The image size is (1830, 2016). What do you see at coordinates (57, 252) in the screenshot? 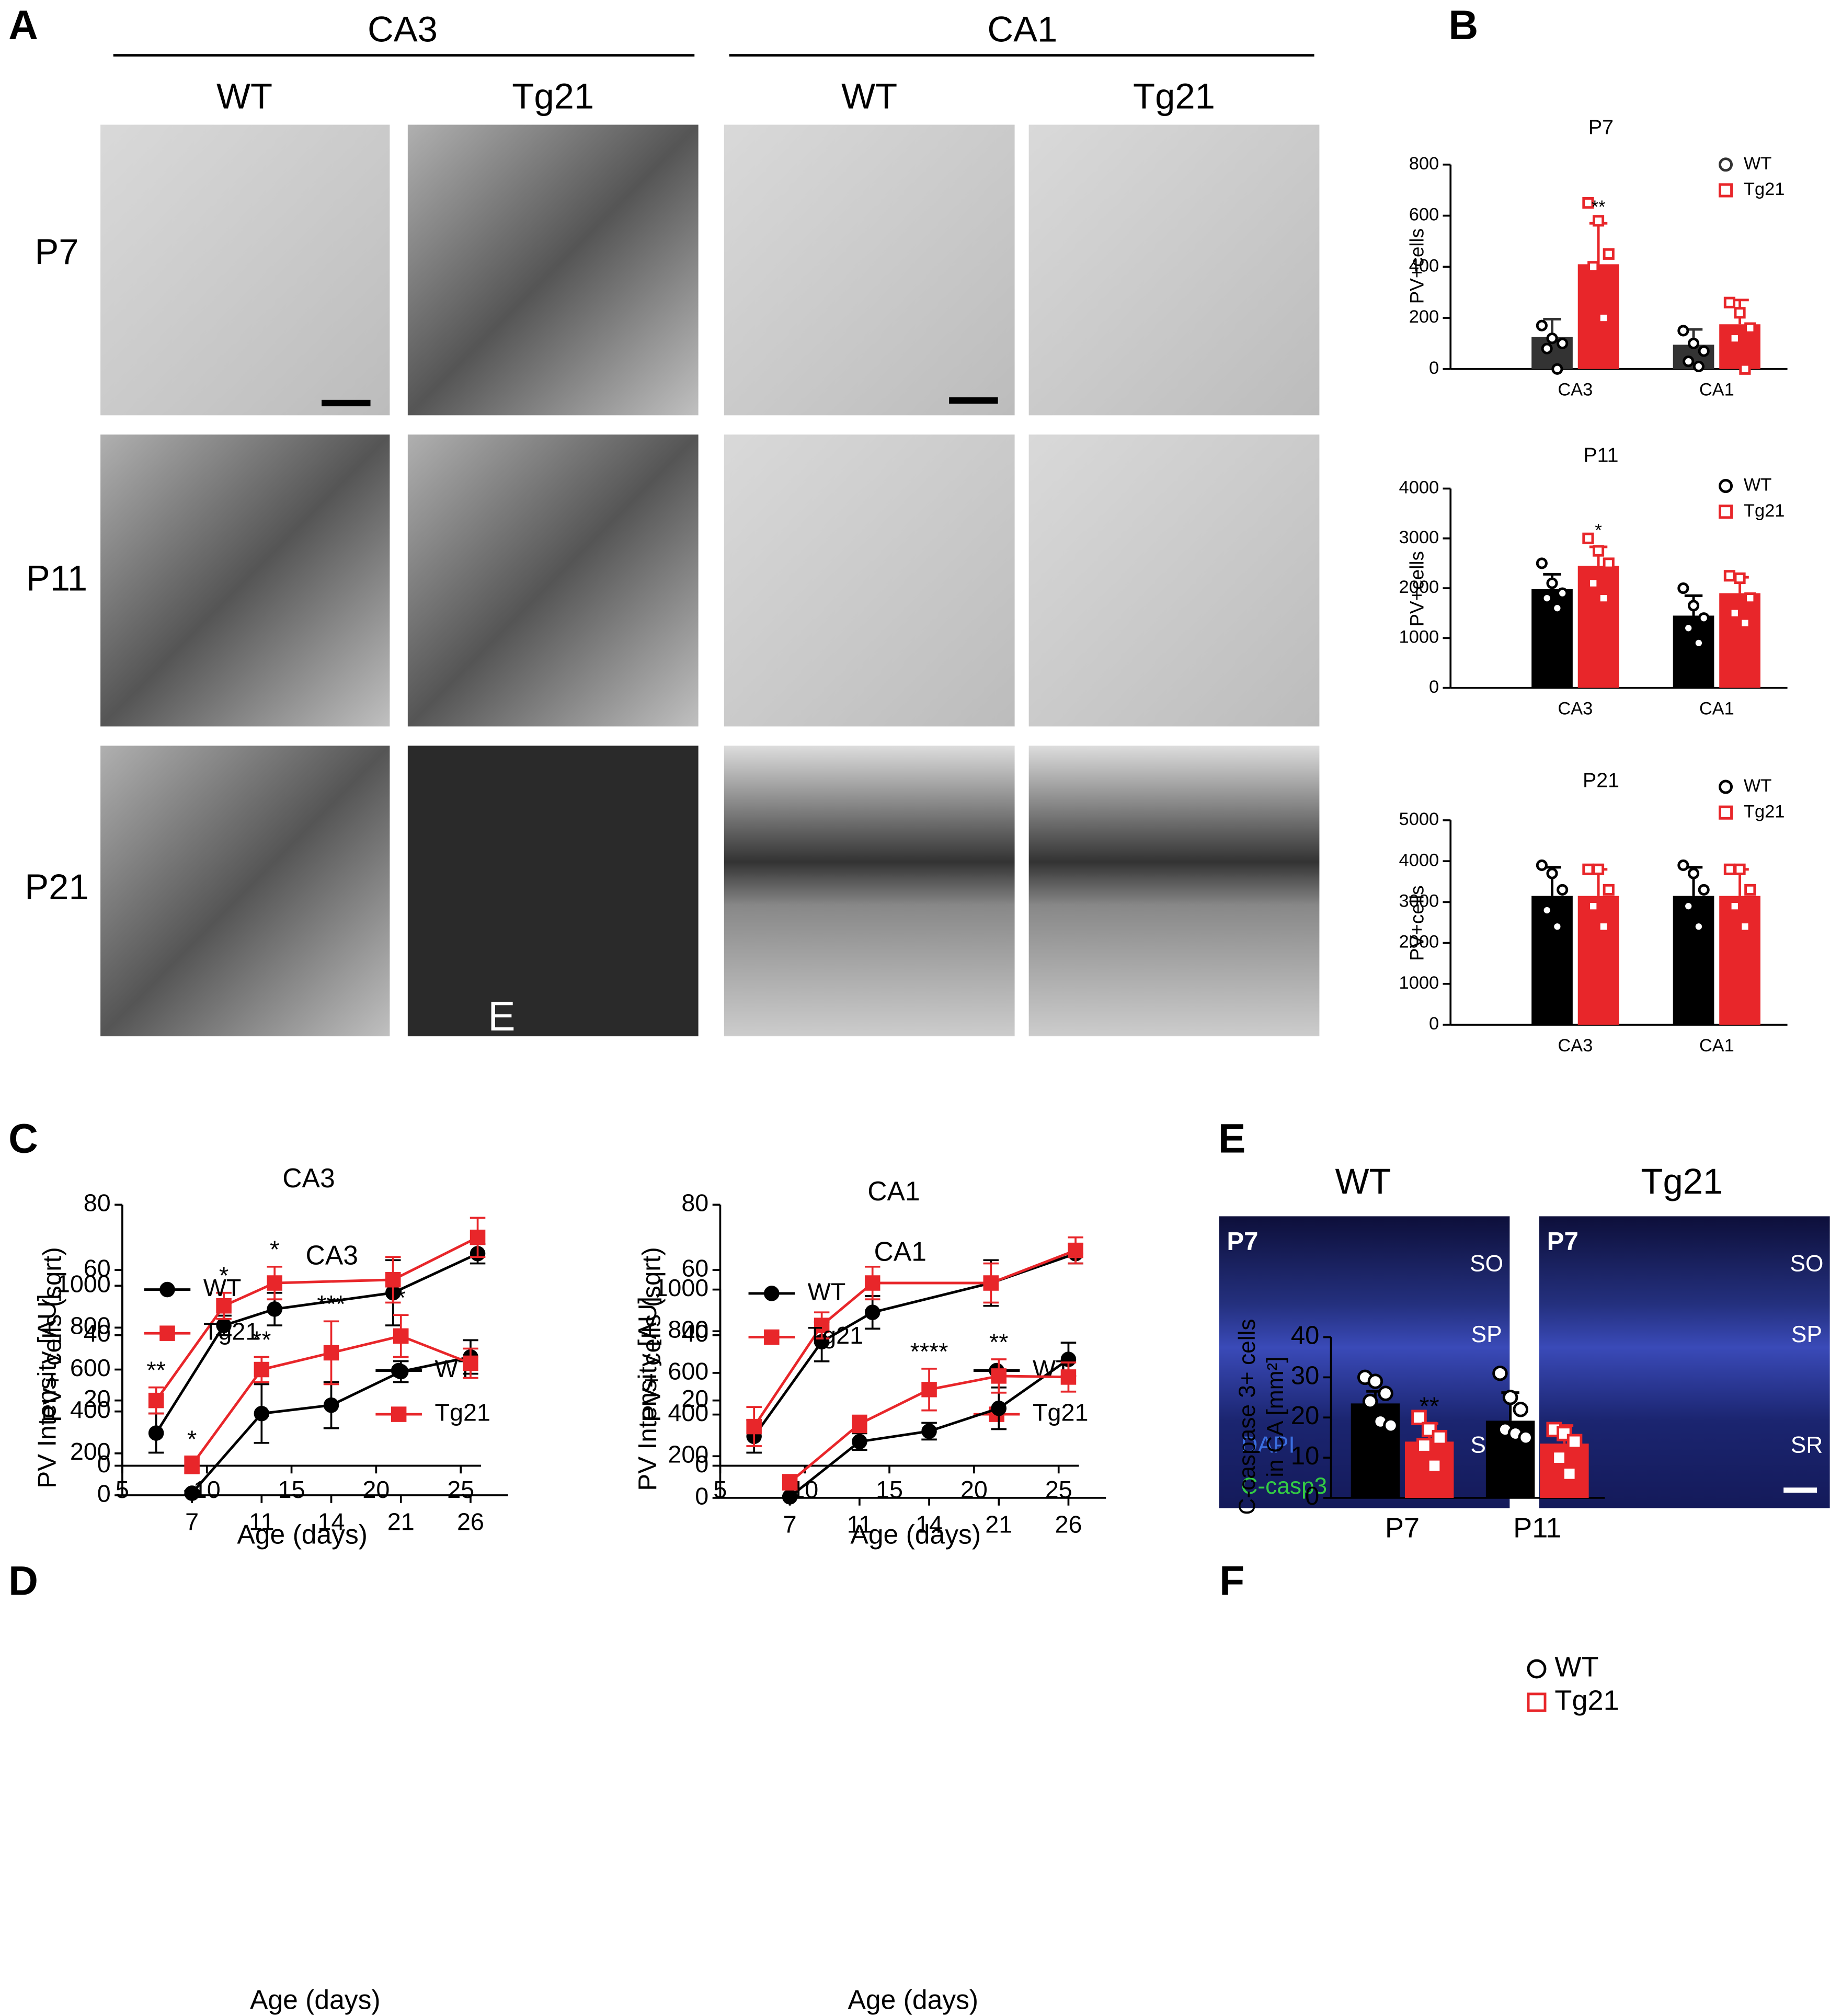
I see `age-label: P7` at bounding box center [57, 252].